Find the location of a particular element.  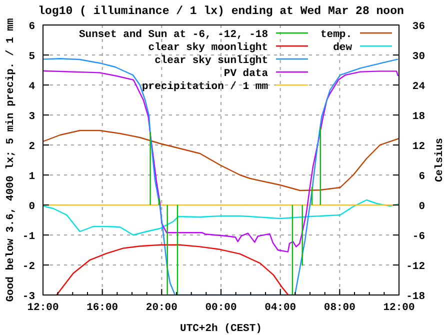

y-tick-label: -2 is located at coordinates (28, 267).